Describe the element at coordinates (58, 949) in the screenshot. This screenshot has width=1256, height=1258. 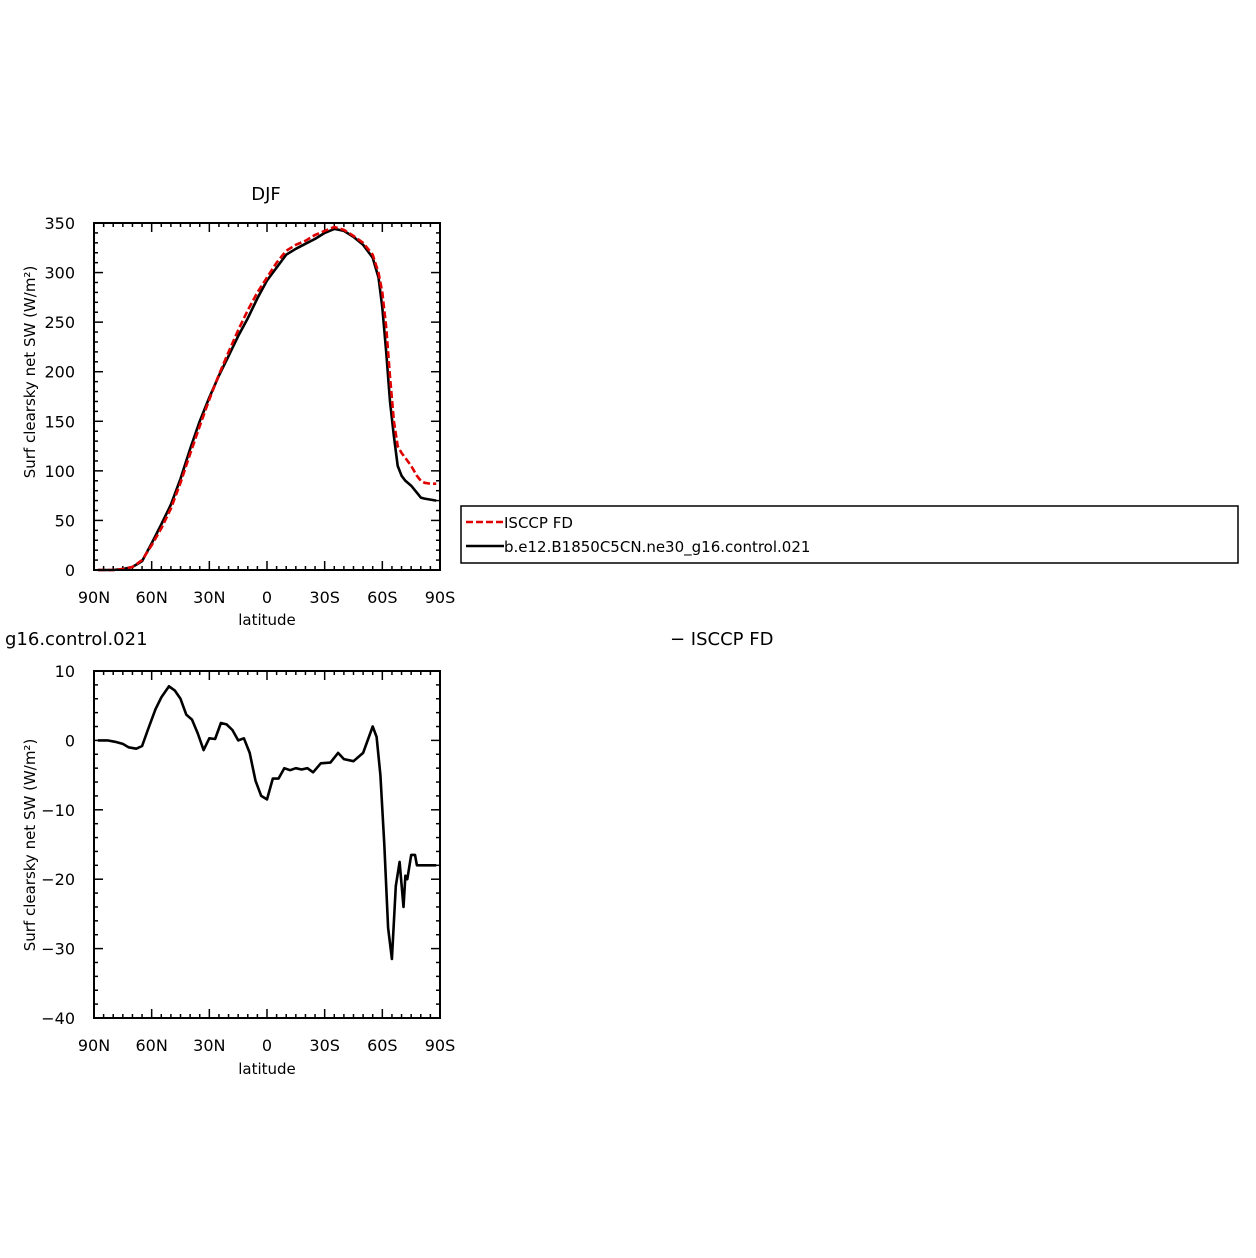
I see `y-tick-label: −30` at that location.